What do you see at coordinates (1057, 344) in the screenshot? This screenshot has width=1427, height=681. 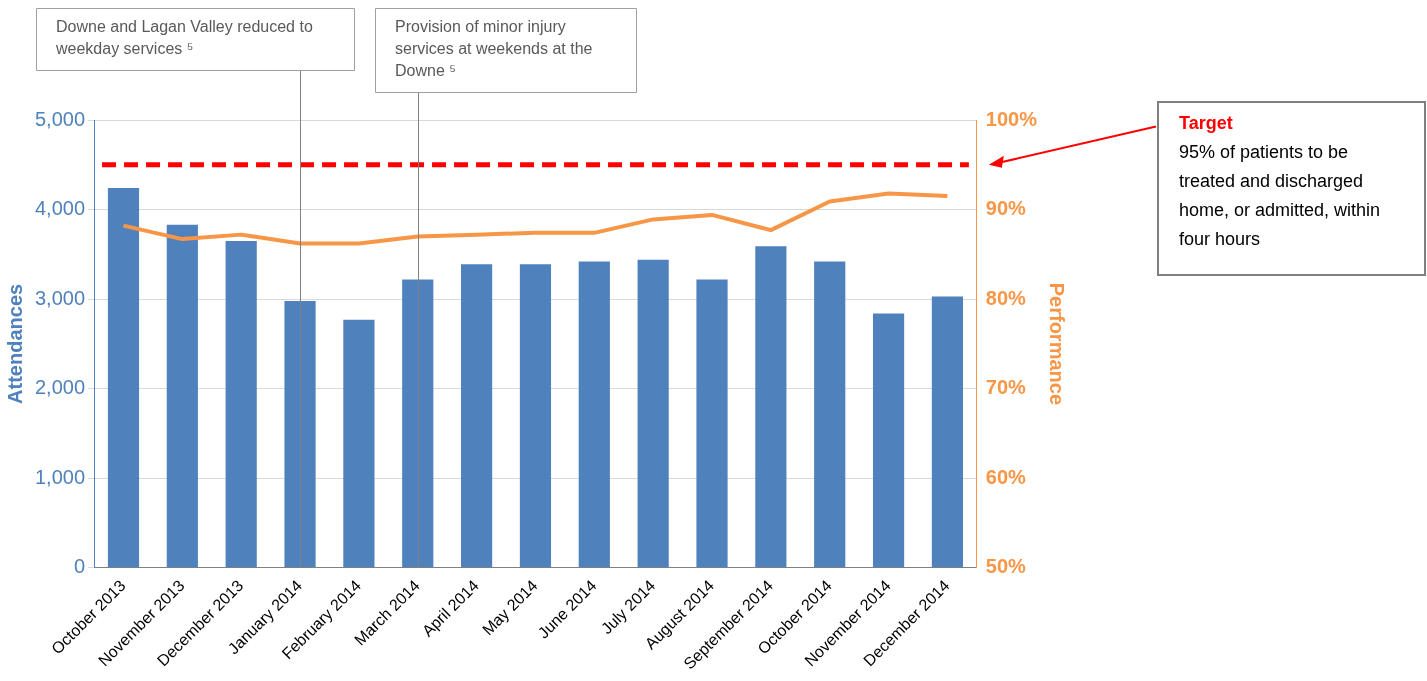 I see `y2-axis-title: Performance` at bounding box center [1057, 344].